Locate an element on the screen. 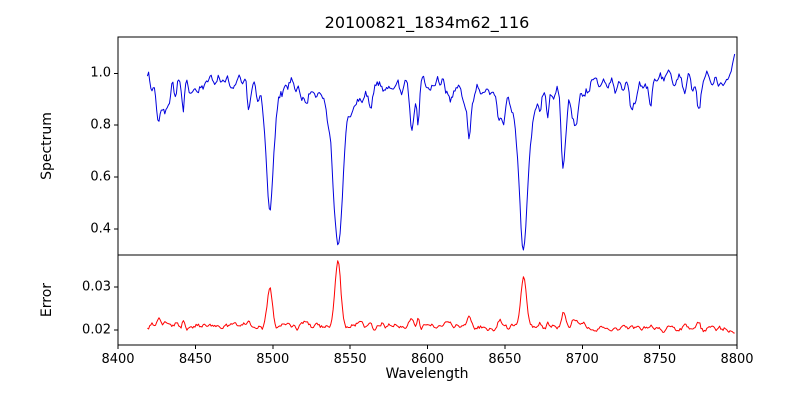 The image size is (800, 400). error-y-tick-label: 0.03 is located at coordinates (96, 287).